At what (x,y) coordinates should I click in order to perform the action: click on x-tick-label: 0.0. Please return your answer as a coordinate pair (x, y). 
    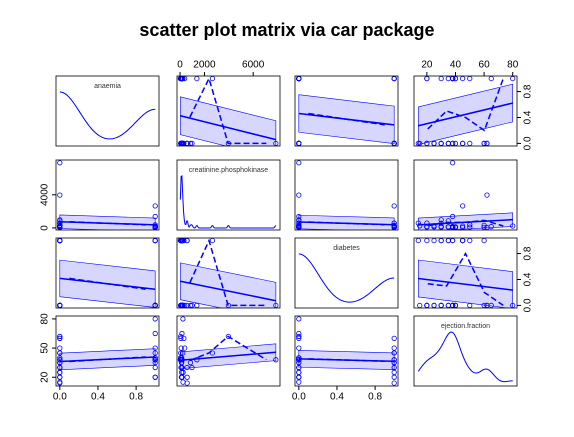
    Looking at the image, I should click on (299, 397).